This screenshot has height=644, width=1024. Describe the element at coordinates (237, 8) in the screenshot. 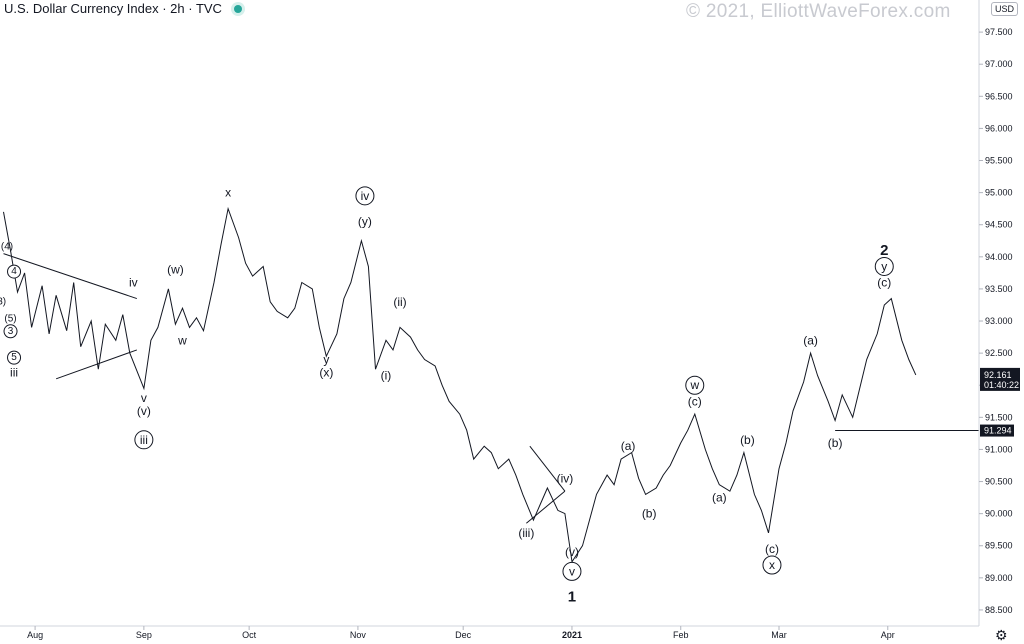

I see `market-status-icon` at that location.